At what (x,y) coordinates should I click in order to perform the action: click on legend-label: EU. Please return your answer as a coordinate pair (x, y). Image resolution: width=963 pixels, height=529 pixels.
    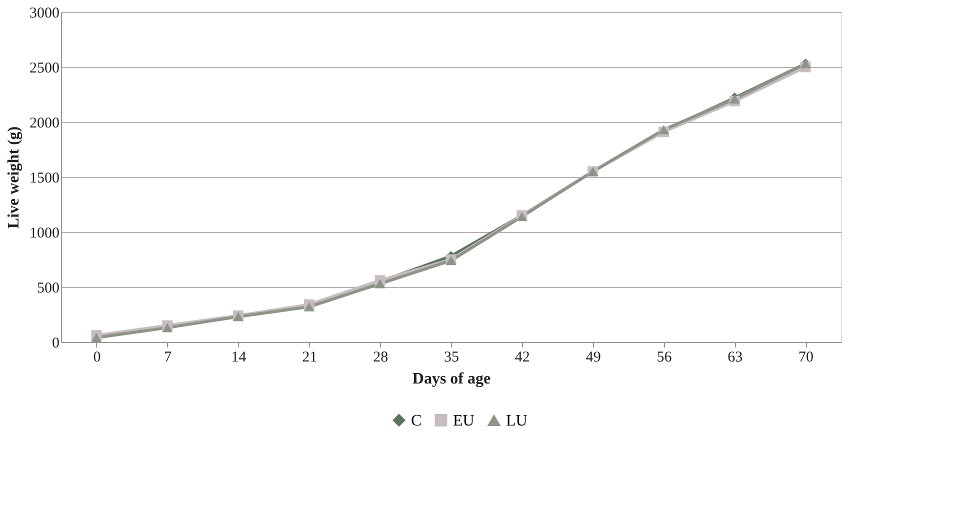
    Looking at the image, I should click on (464, 421).